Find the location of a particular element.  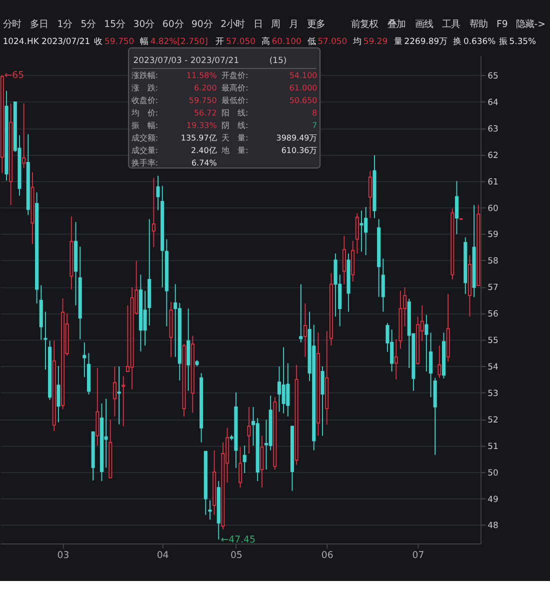

y-tick-label: 49 is located at coordinates (493, 499).